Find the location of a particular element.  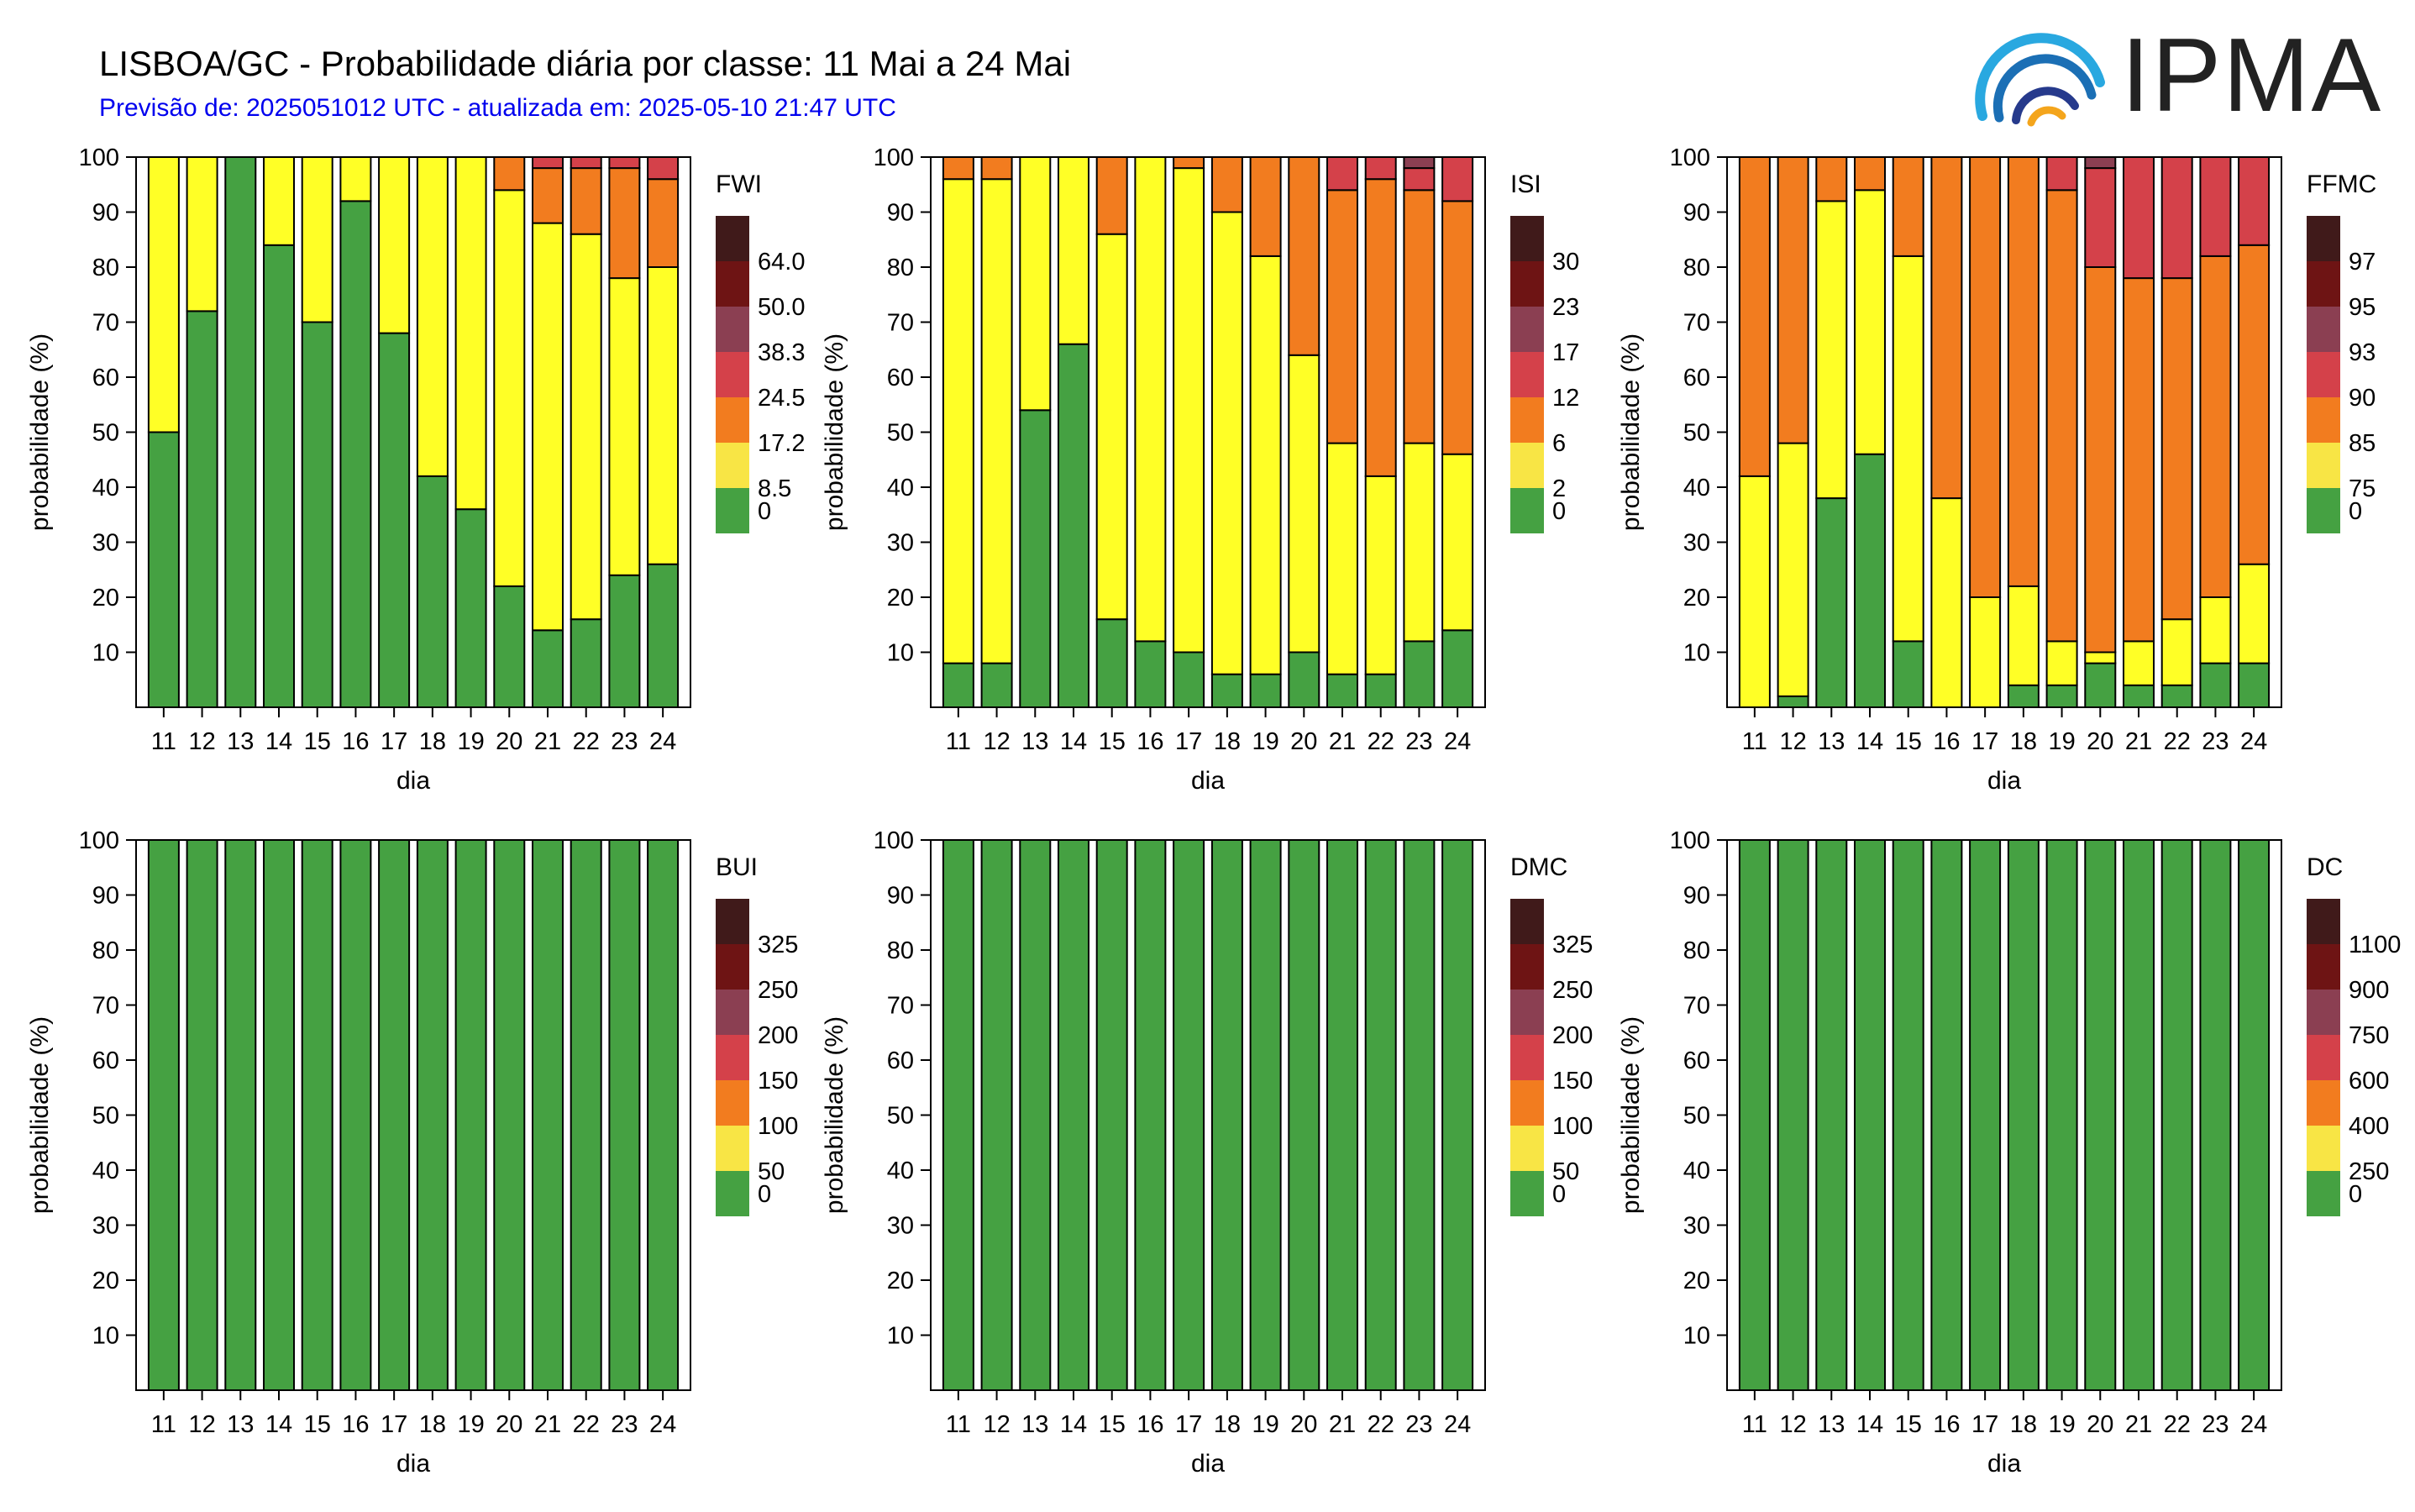

y-tick-label: 20 is located at coordinates (105, 598).